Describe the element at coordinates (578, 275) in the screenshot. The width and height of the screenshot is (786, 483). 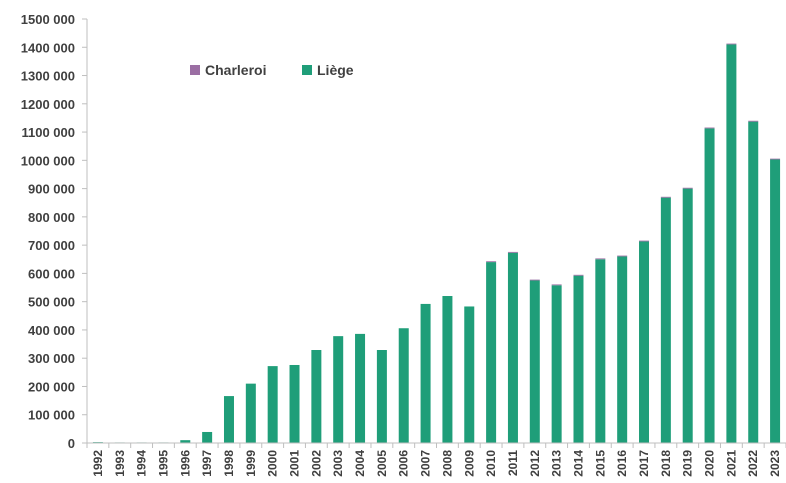
I see `bar-charleroi-2014` at that location.